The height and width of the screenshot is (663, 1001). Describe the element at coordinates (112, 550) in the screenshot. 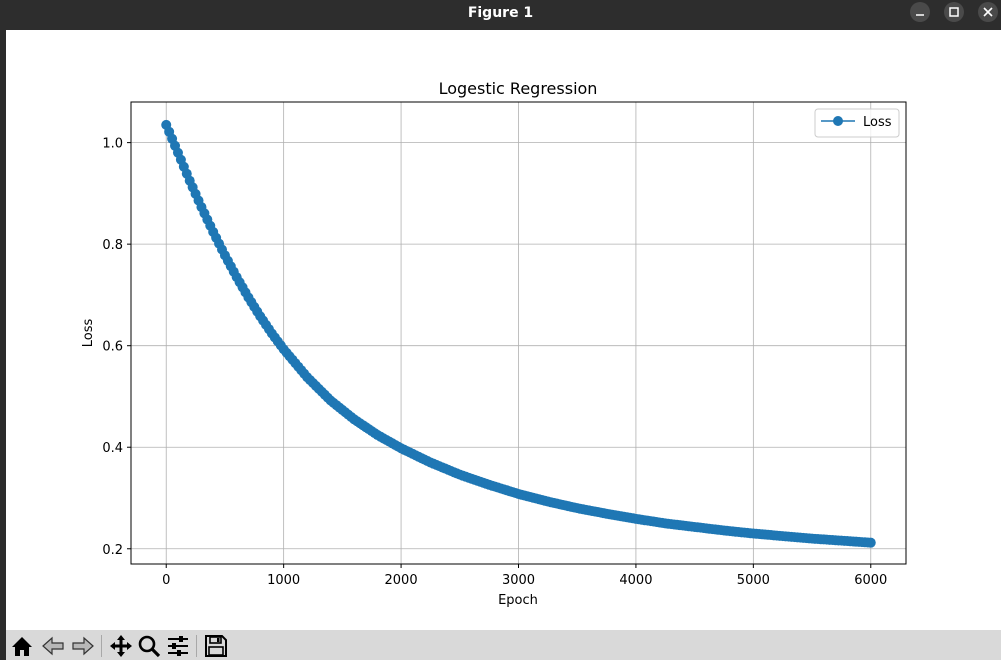

I see `y-tick-label: 0.2` at that location.